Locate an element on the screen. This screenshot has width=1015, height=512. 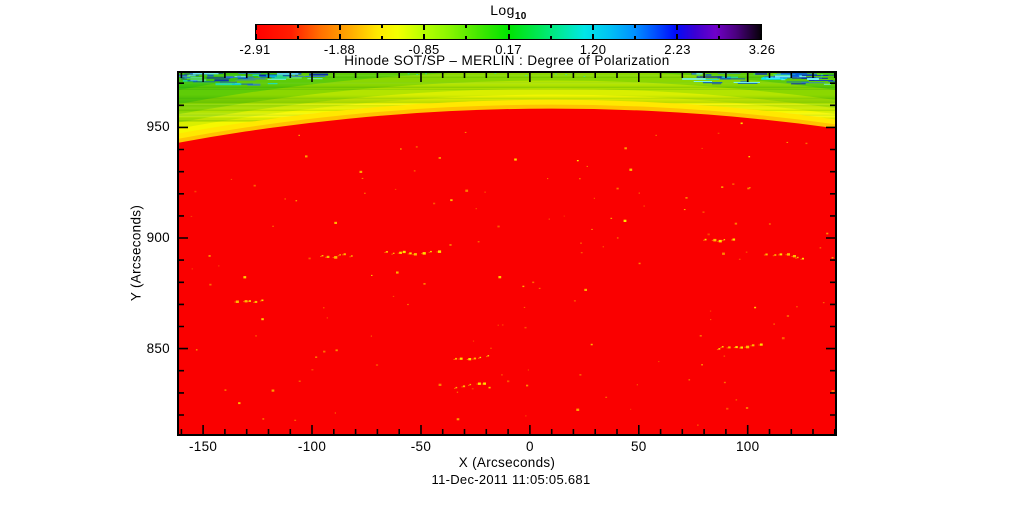
x-tick-label: 100 is located at coordinates (747, 446).